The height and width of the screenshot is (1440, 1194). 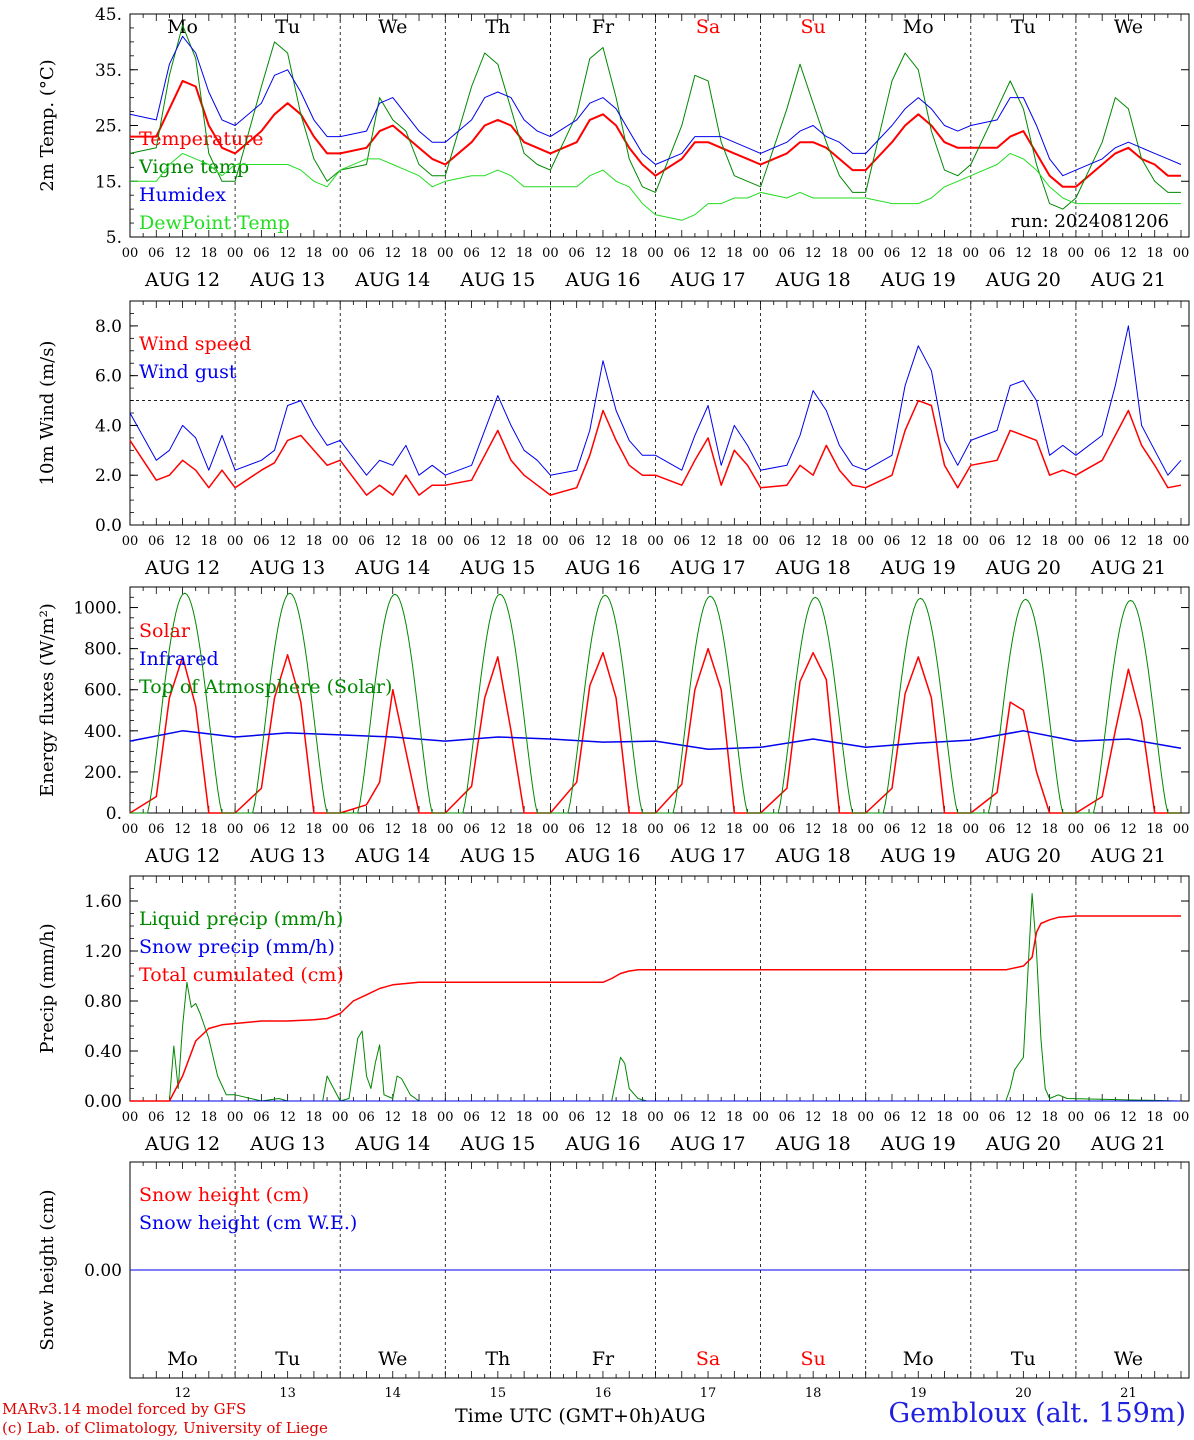 What do you see at coordinates (497, 27) in the screenshot?
I see `day-of-week-label: Th` at bounding box center [497, 27].